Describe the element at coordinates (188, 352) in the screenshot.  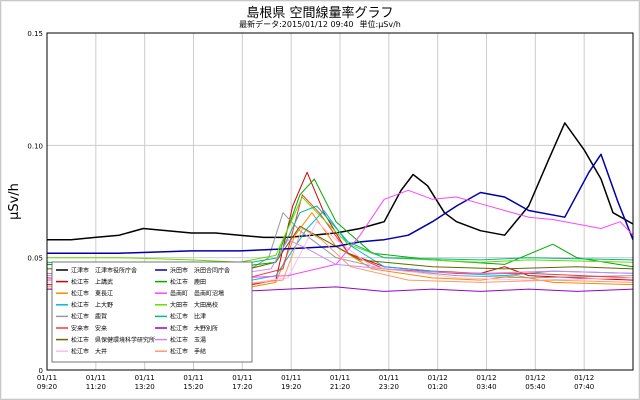
I see `legend-label: 松江市 手結` at that location.